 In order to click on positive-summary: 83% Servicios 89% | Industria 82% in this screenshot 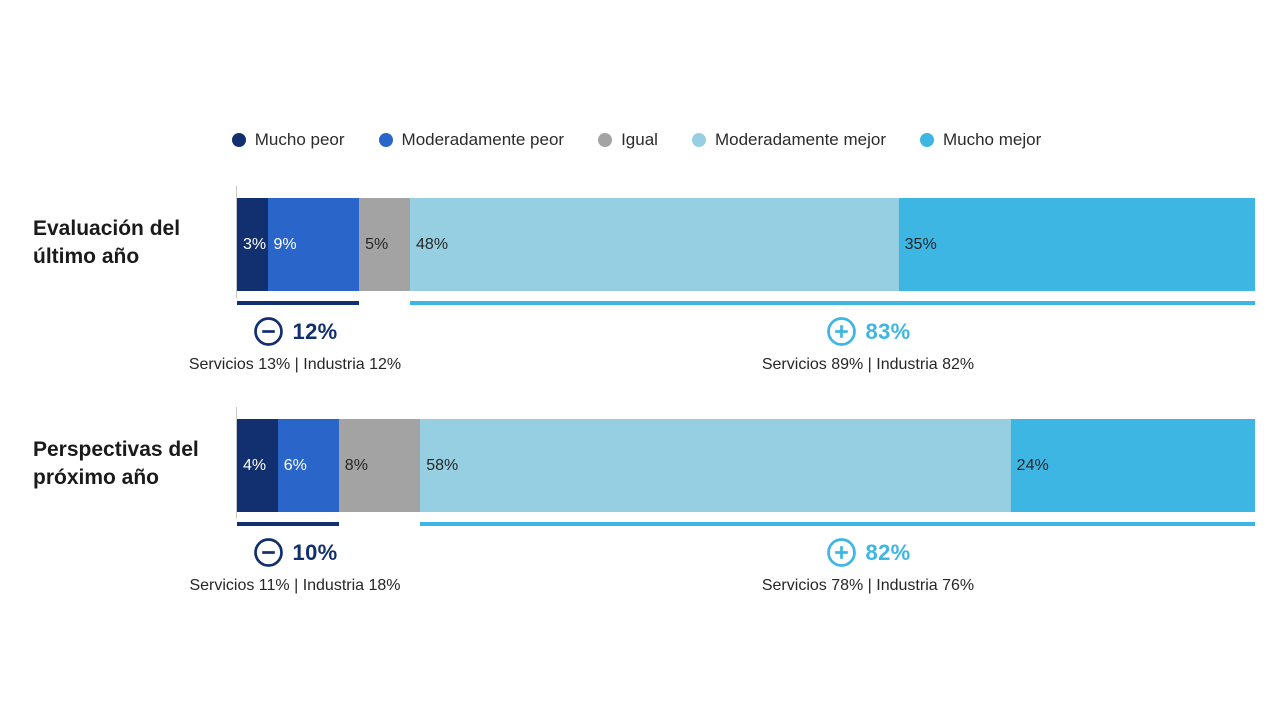, I will do `click(868, 345)`.